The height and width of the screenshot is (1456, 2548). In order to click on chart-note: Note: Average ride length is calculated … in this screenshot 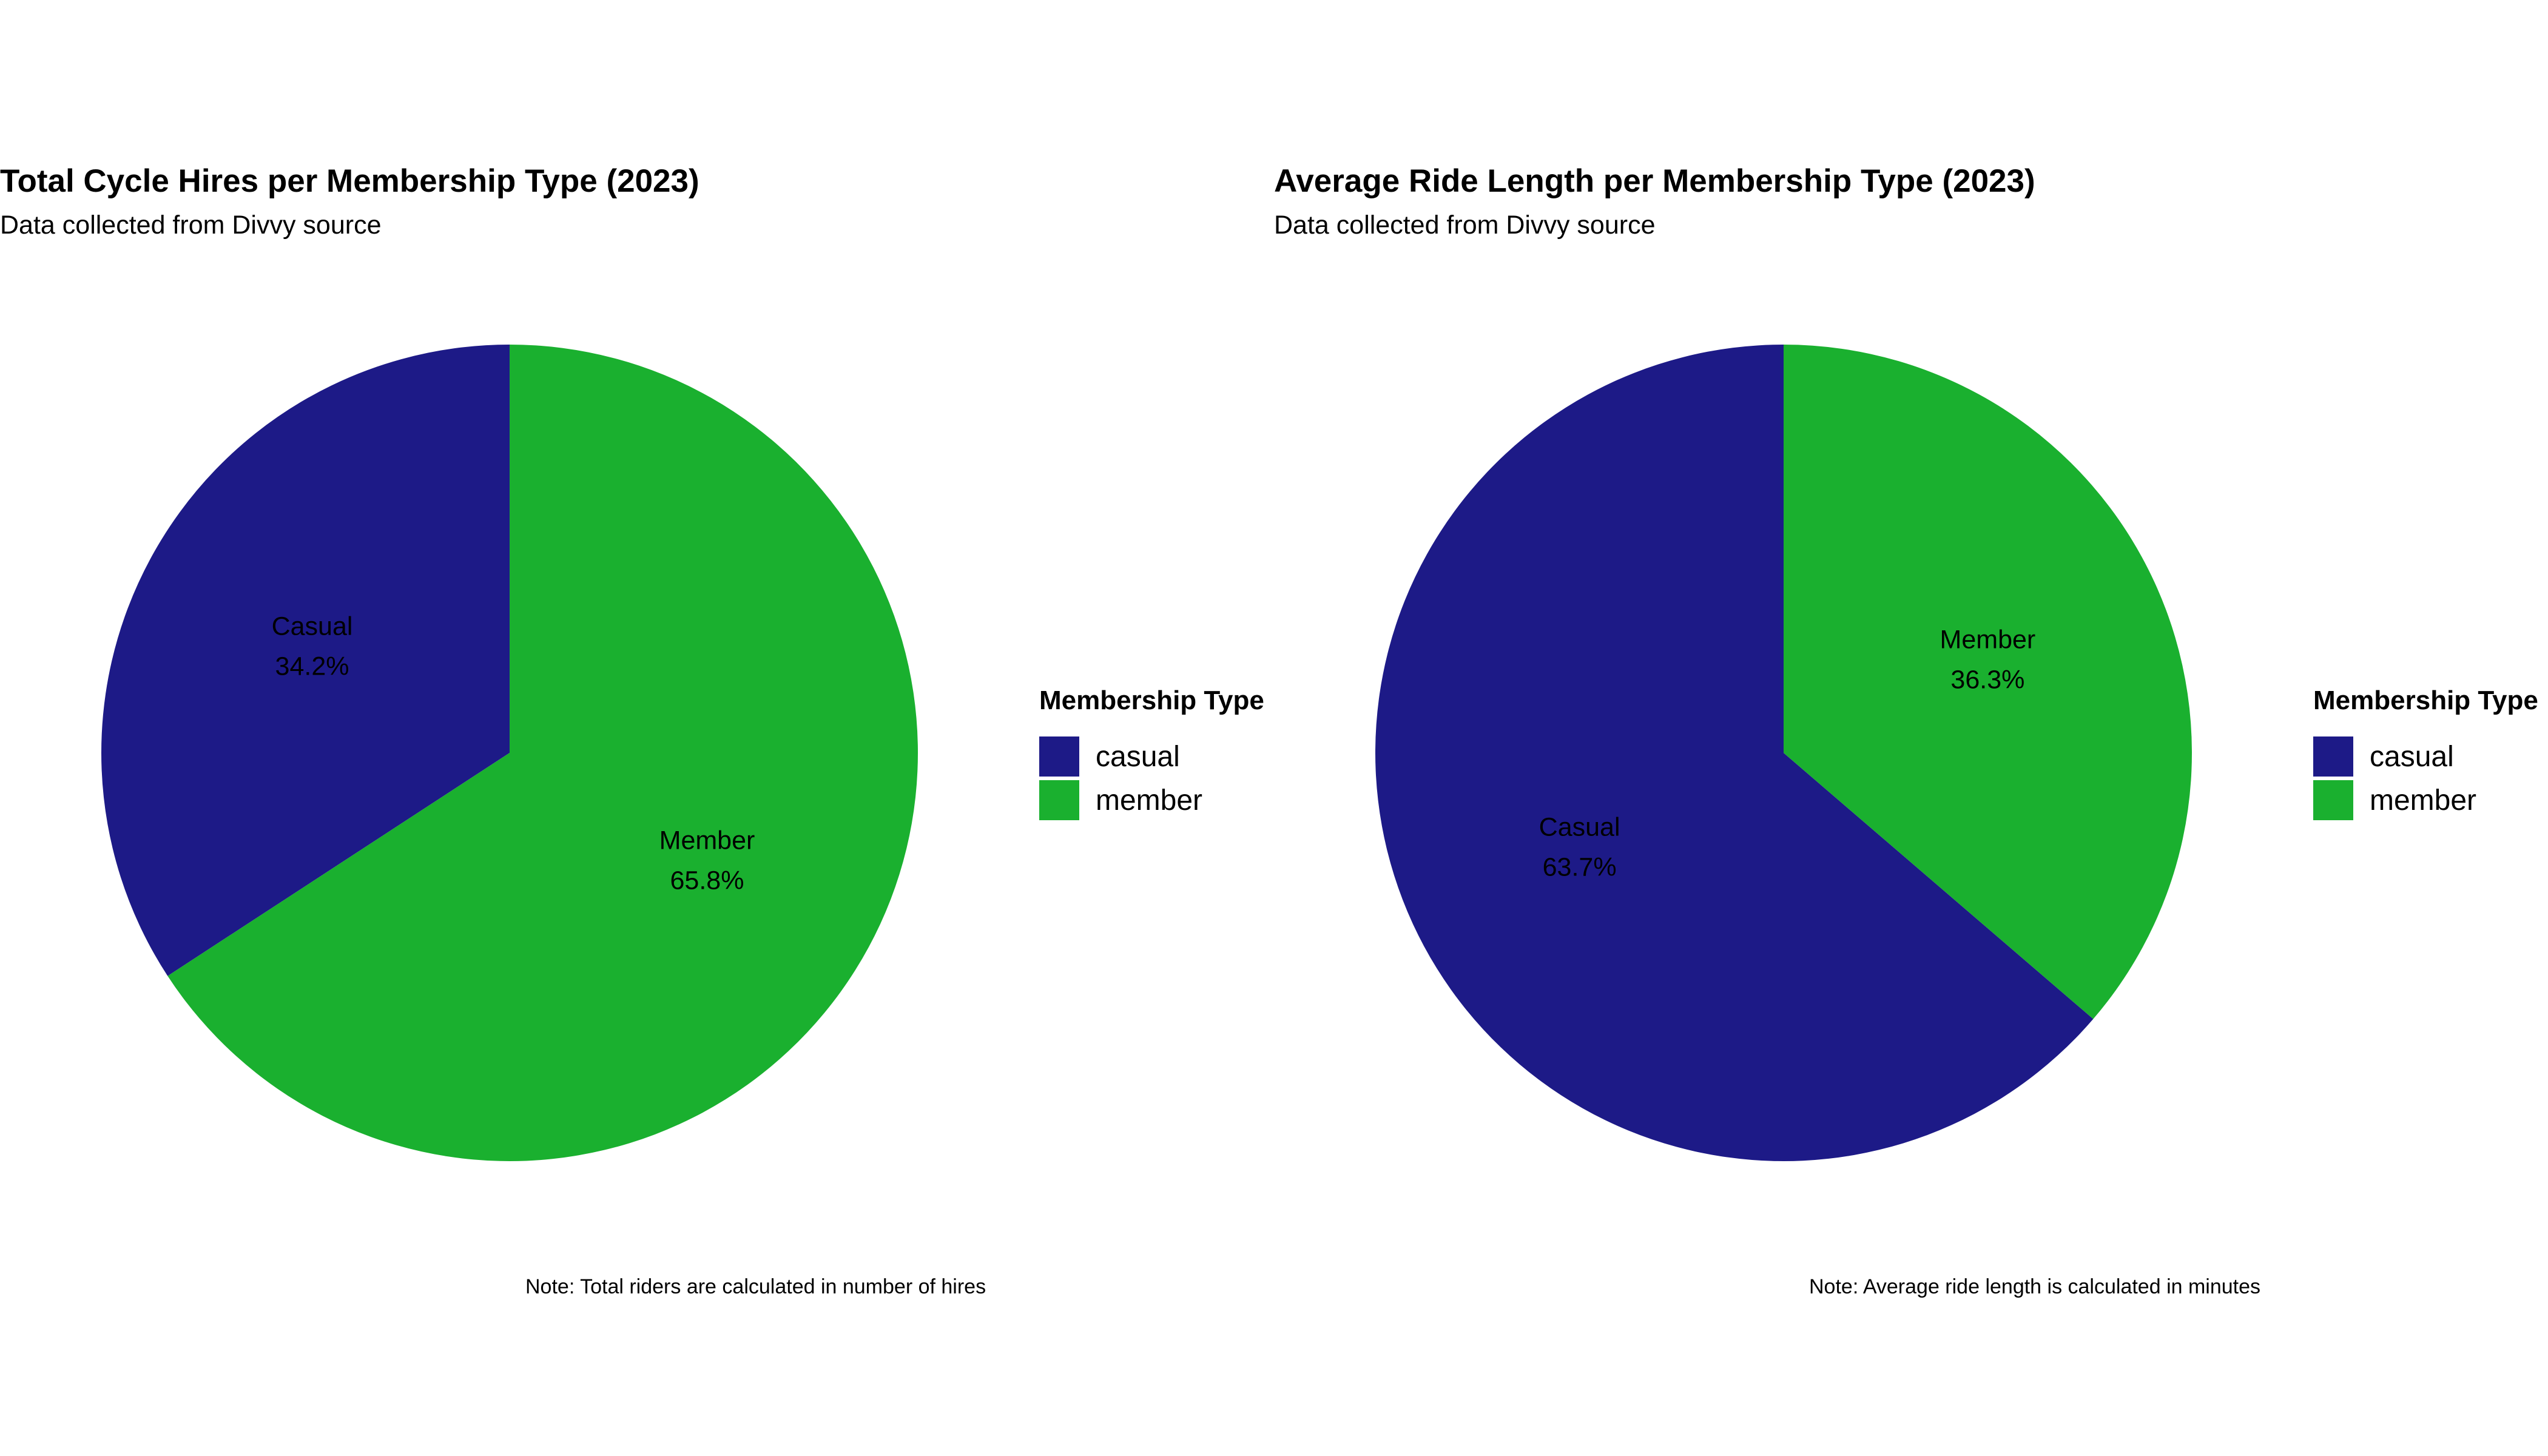, I will do `click(2035, 1286)`.